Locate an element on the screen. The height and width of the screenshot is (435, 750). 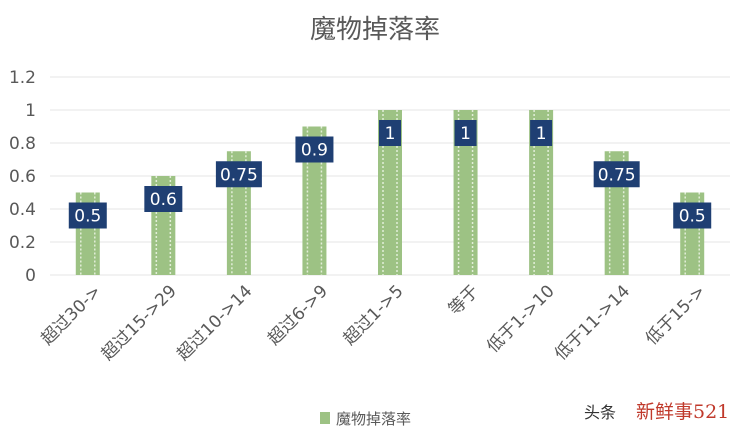
chart-title: 魔物掉落率 is located at coordinates (375, 30).